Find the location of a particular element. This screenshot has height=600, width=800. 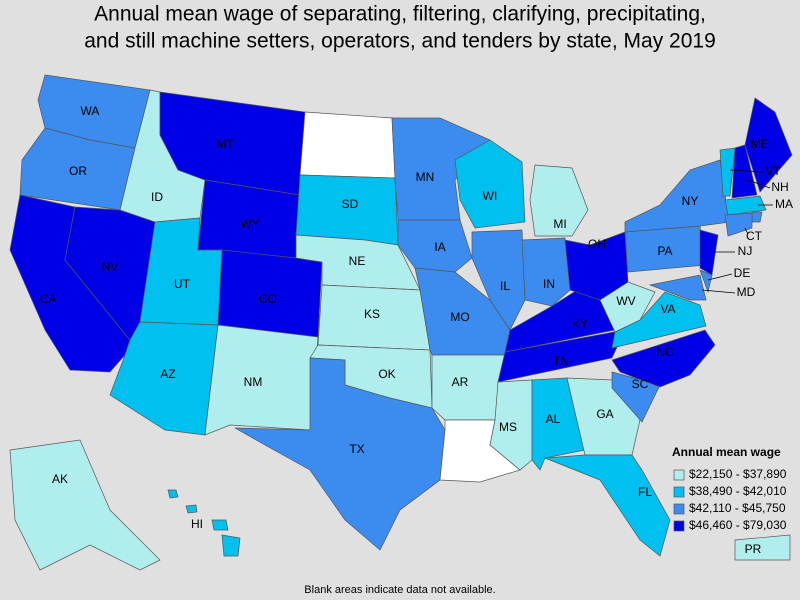

state-label: TX is located at coordinates (356, 449).